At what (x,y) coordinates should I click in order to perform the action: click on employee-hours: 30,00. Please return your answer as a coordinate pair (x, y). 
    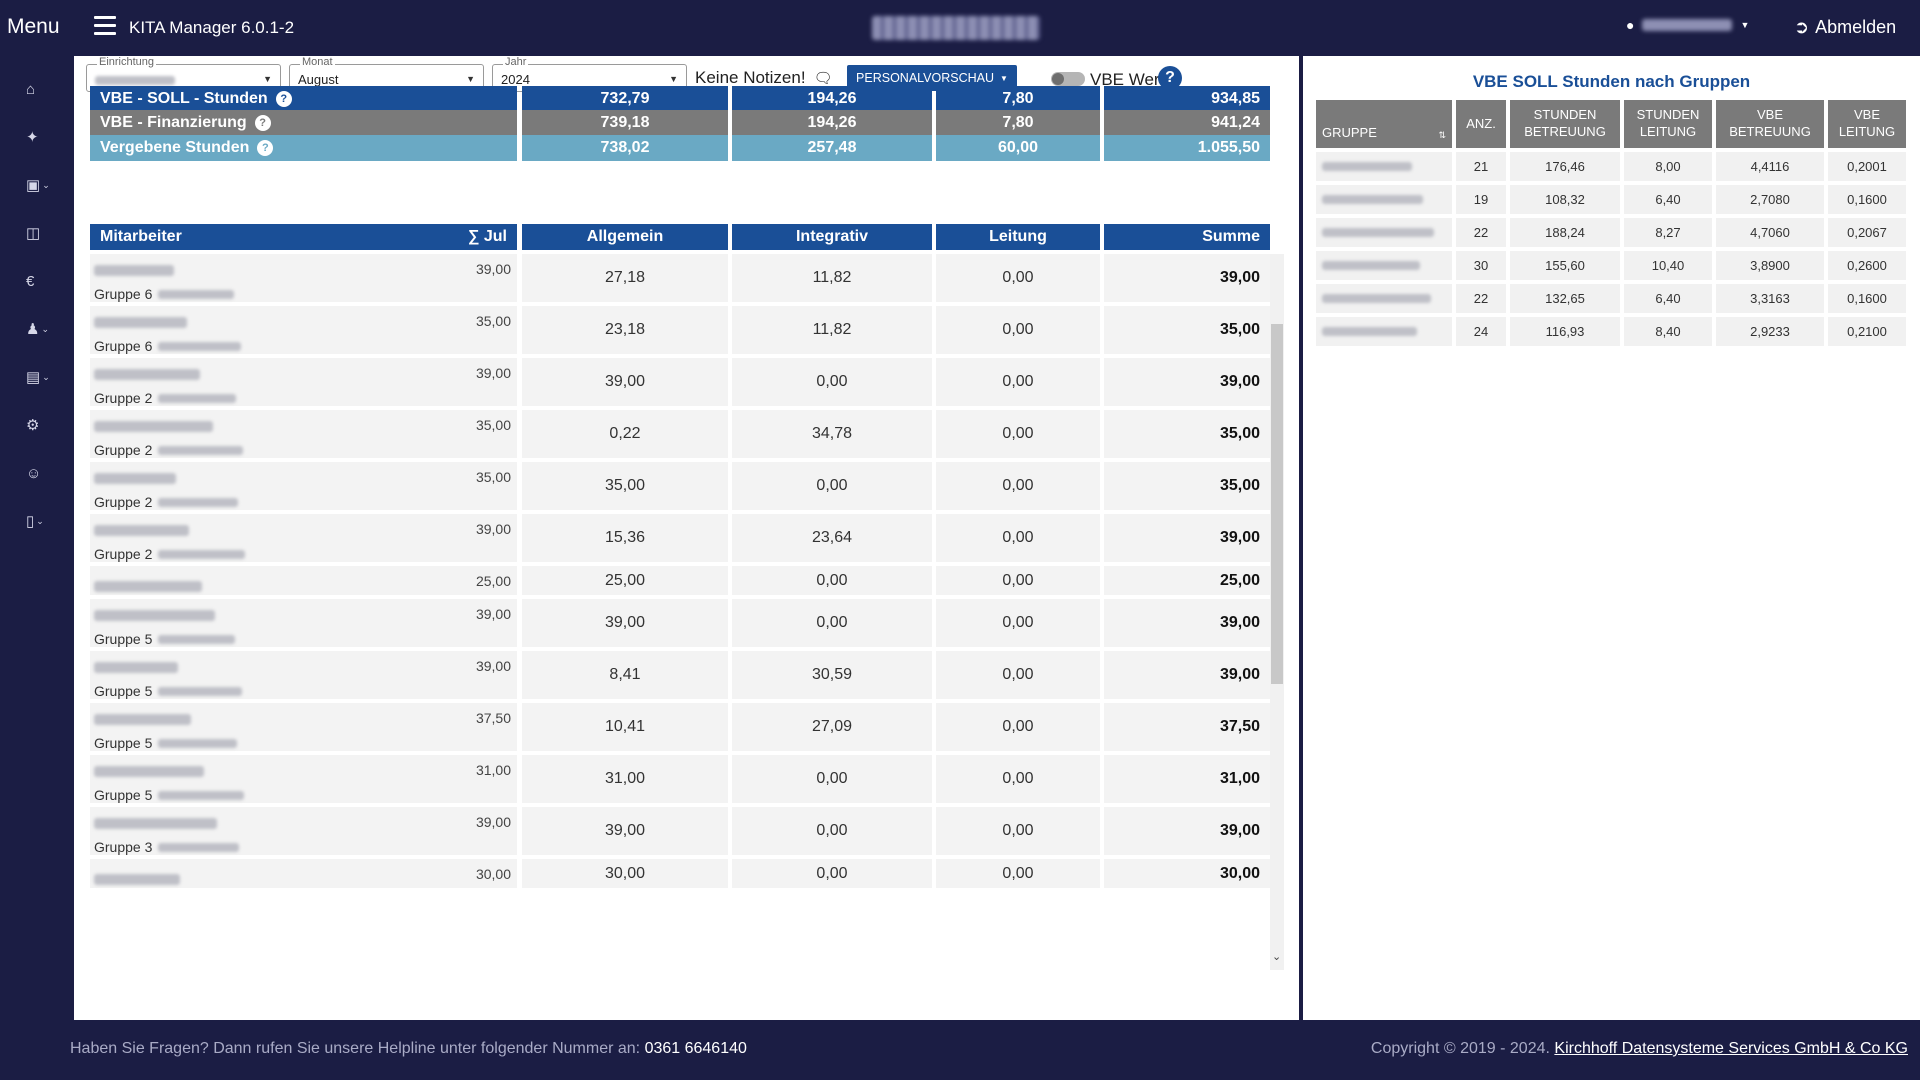
    Looking at the image, I should click on (493, 874).